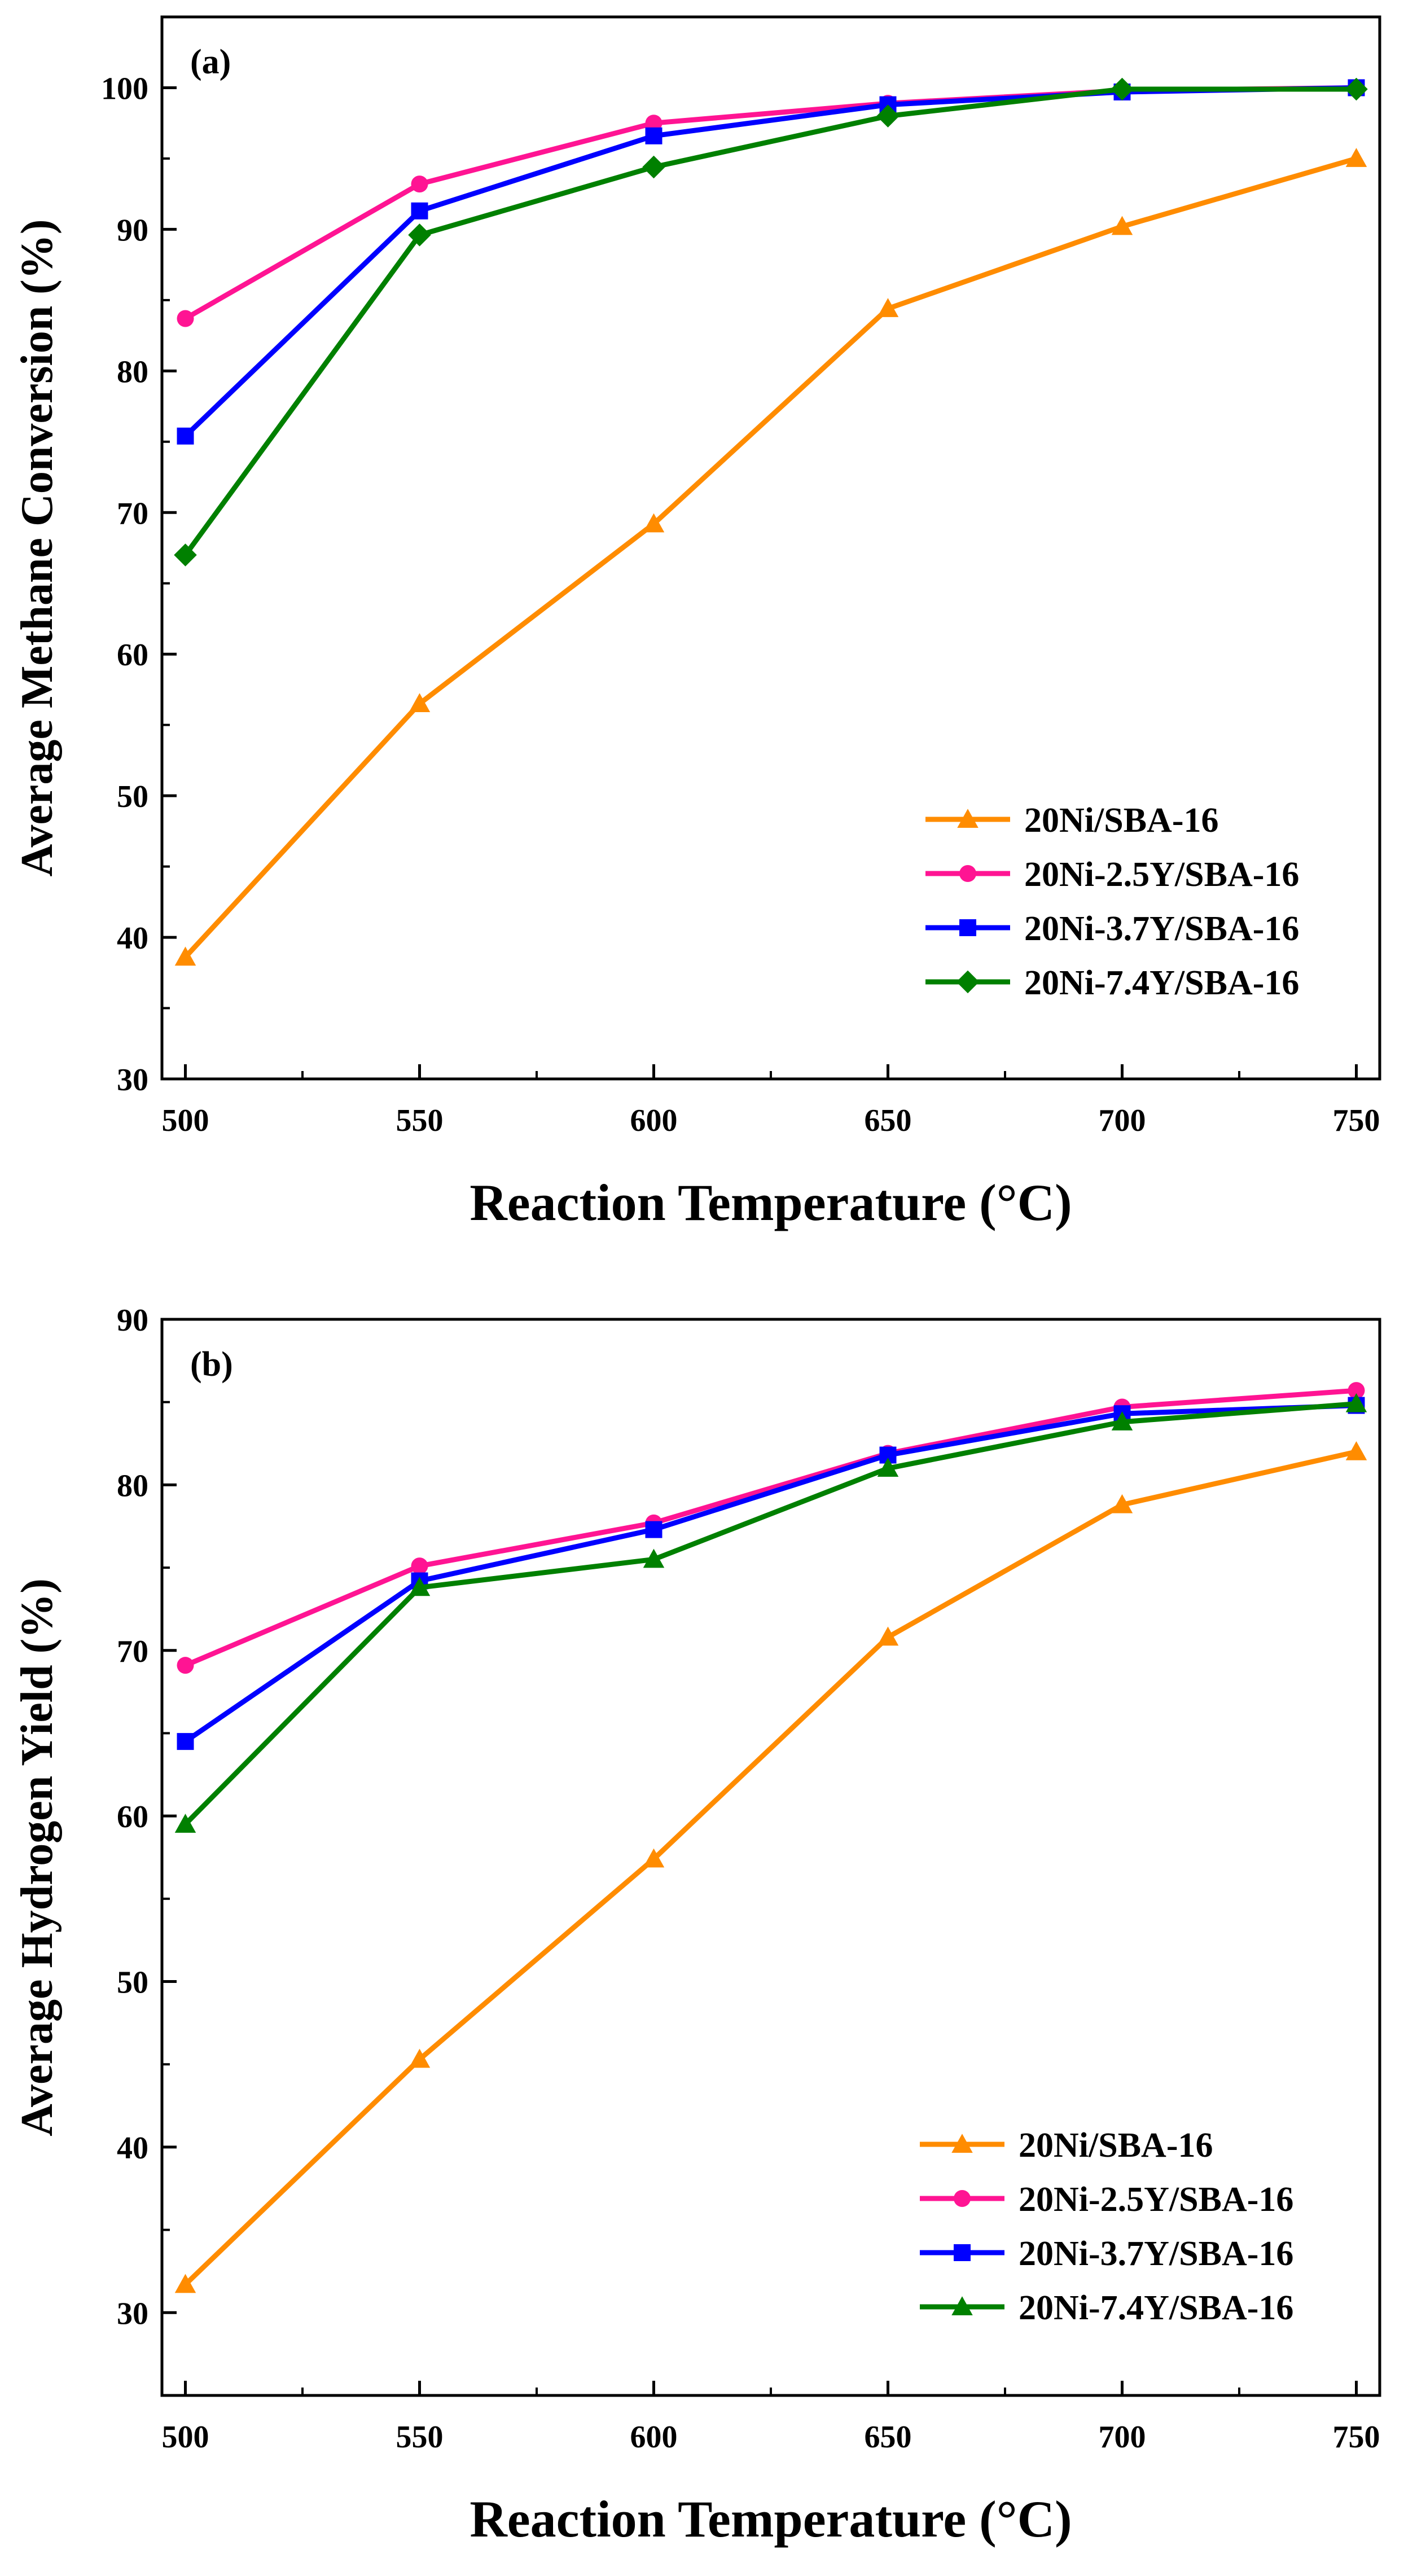  I want to click on y-tick-label: 100, so click(124, 88).